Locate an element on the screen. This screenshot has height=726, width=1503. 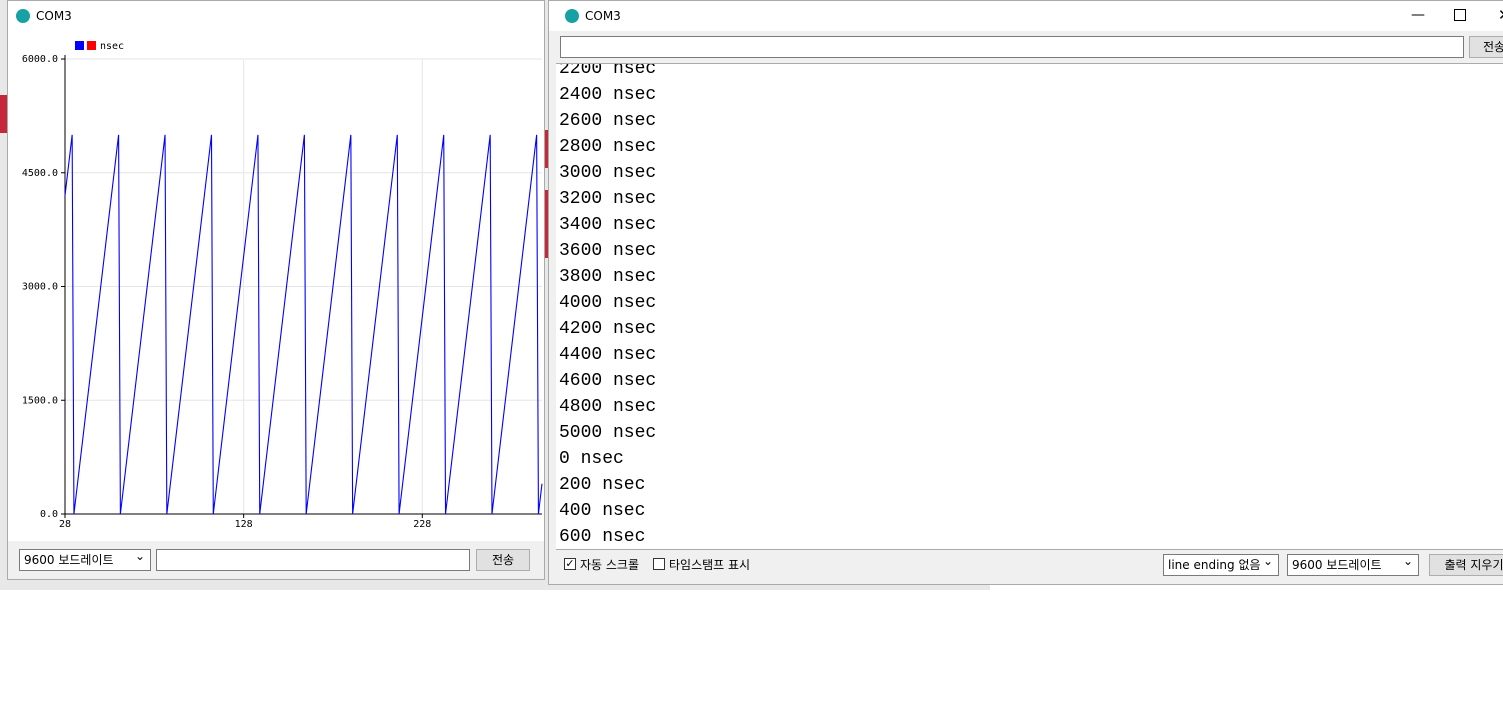
maximize-button is located at coordinates (1460, 15).